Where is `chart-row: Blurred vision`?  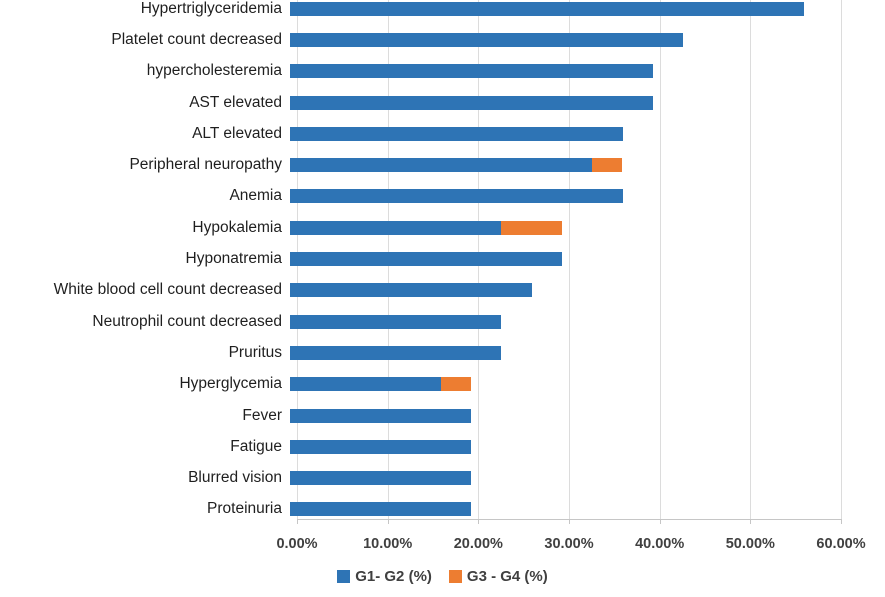
chart-row: Blurred vision is located at coordinates (442, 477).